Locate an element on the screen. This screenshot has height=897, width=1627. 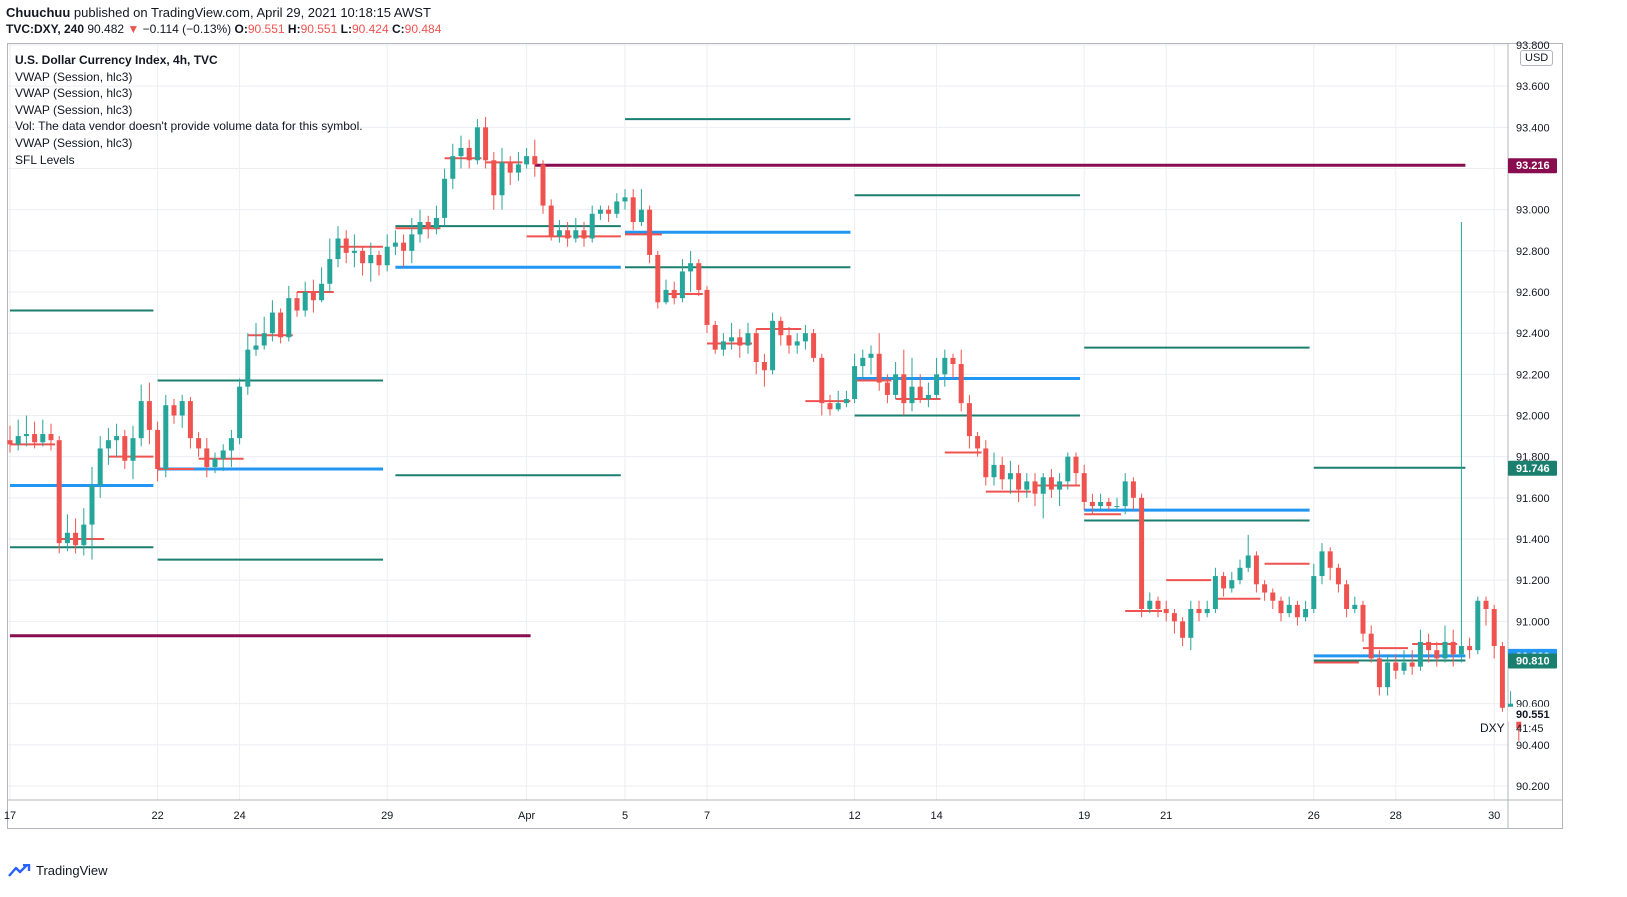
legend-line-vwap-1: VWAP (Session, hlc3) is located at coordinates (74, 76).